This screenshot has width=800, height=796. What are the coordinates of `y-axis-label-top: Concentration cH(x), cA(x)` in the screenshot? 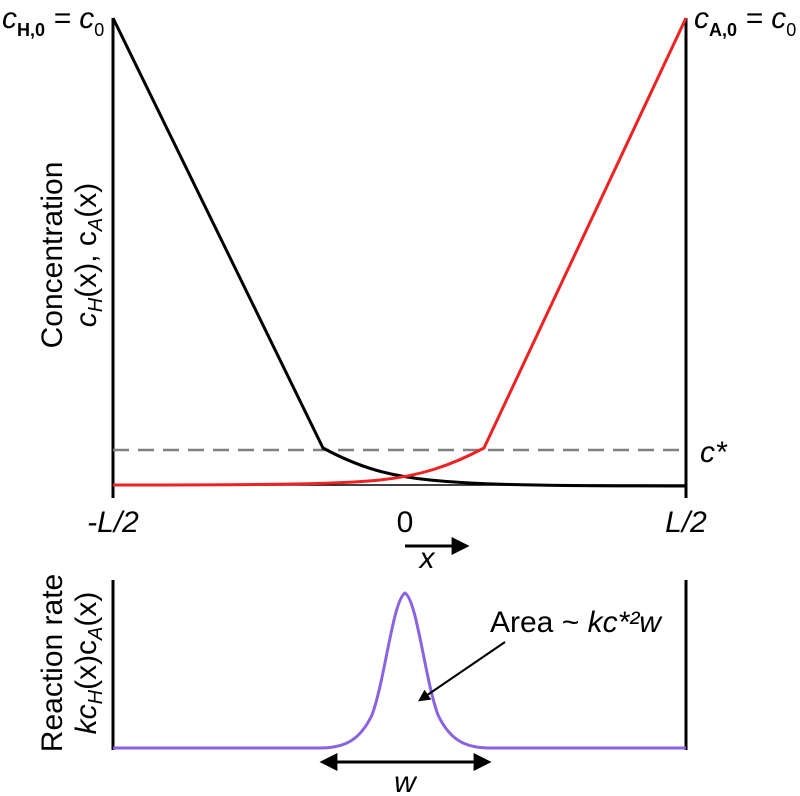 It's located at (71, 255).